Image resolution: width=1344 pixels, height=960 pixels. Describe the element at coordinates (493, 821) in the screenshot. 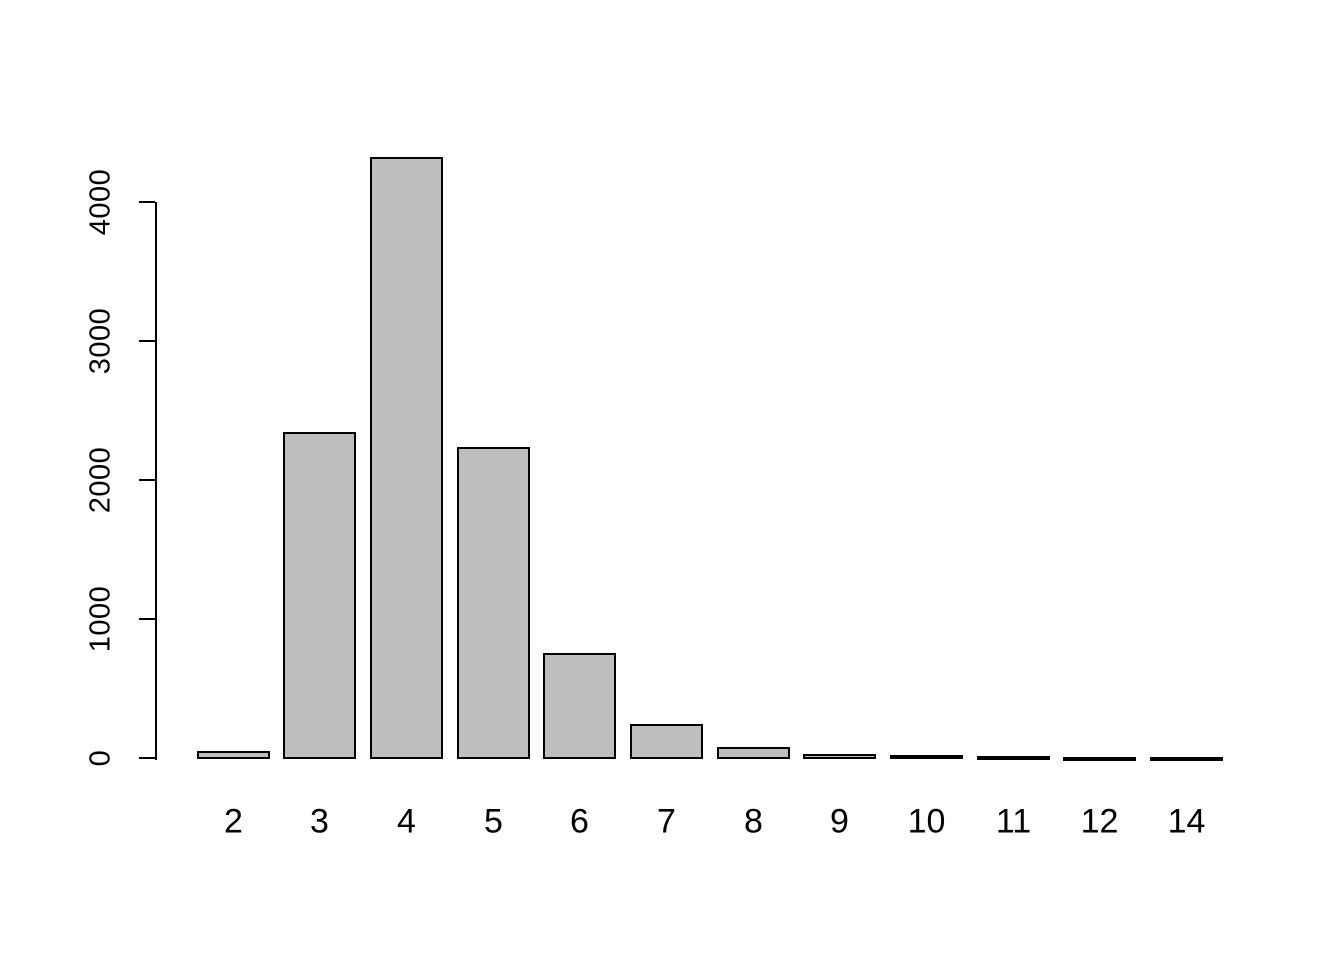

I see `x-axis-label-5: 5` at that location.